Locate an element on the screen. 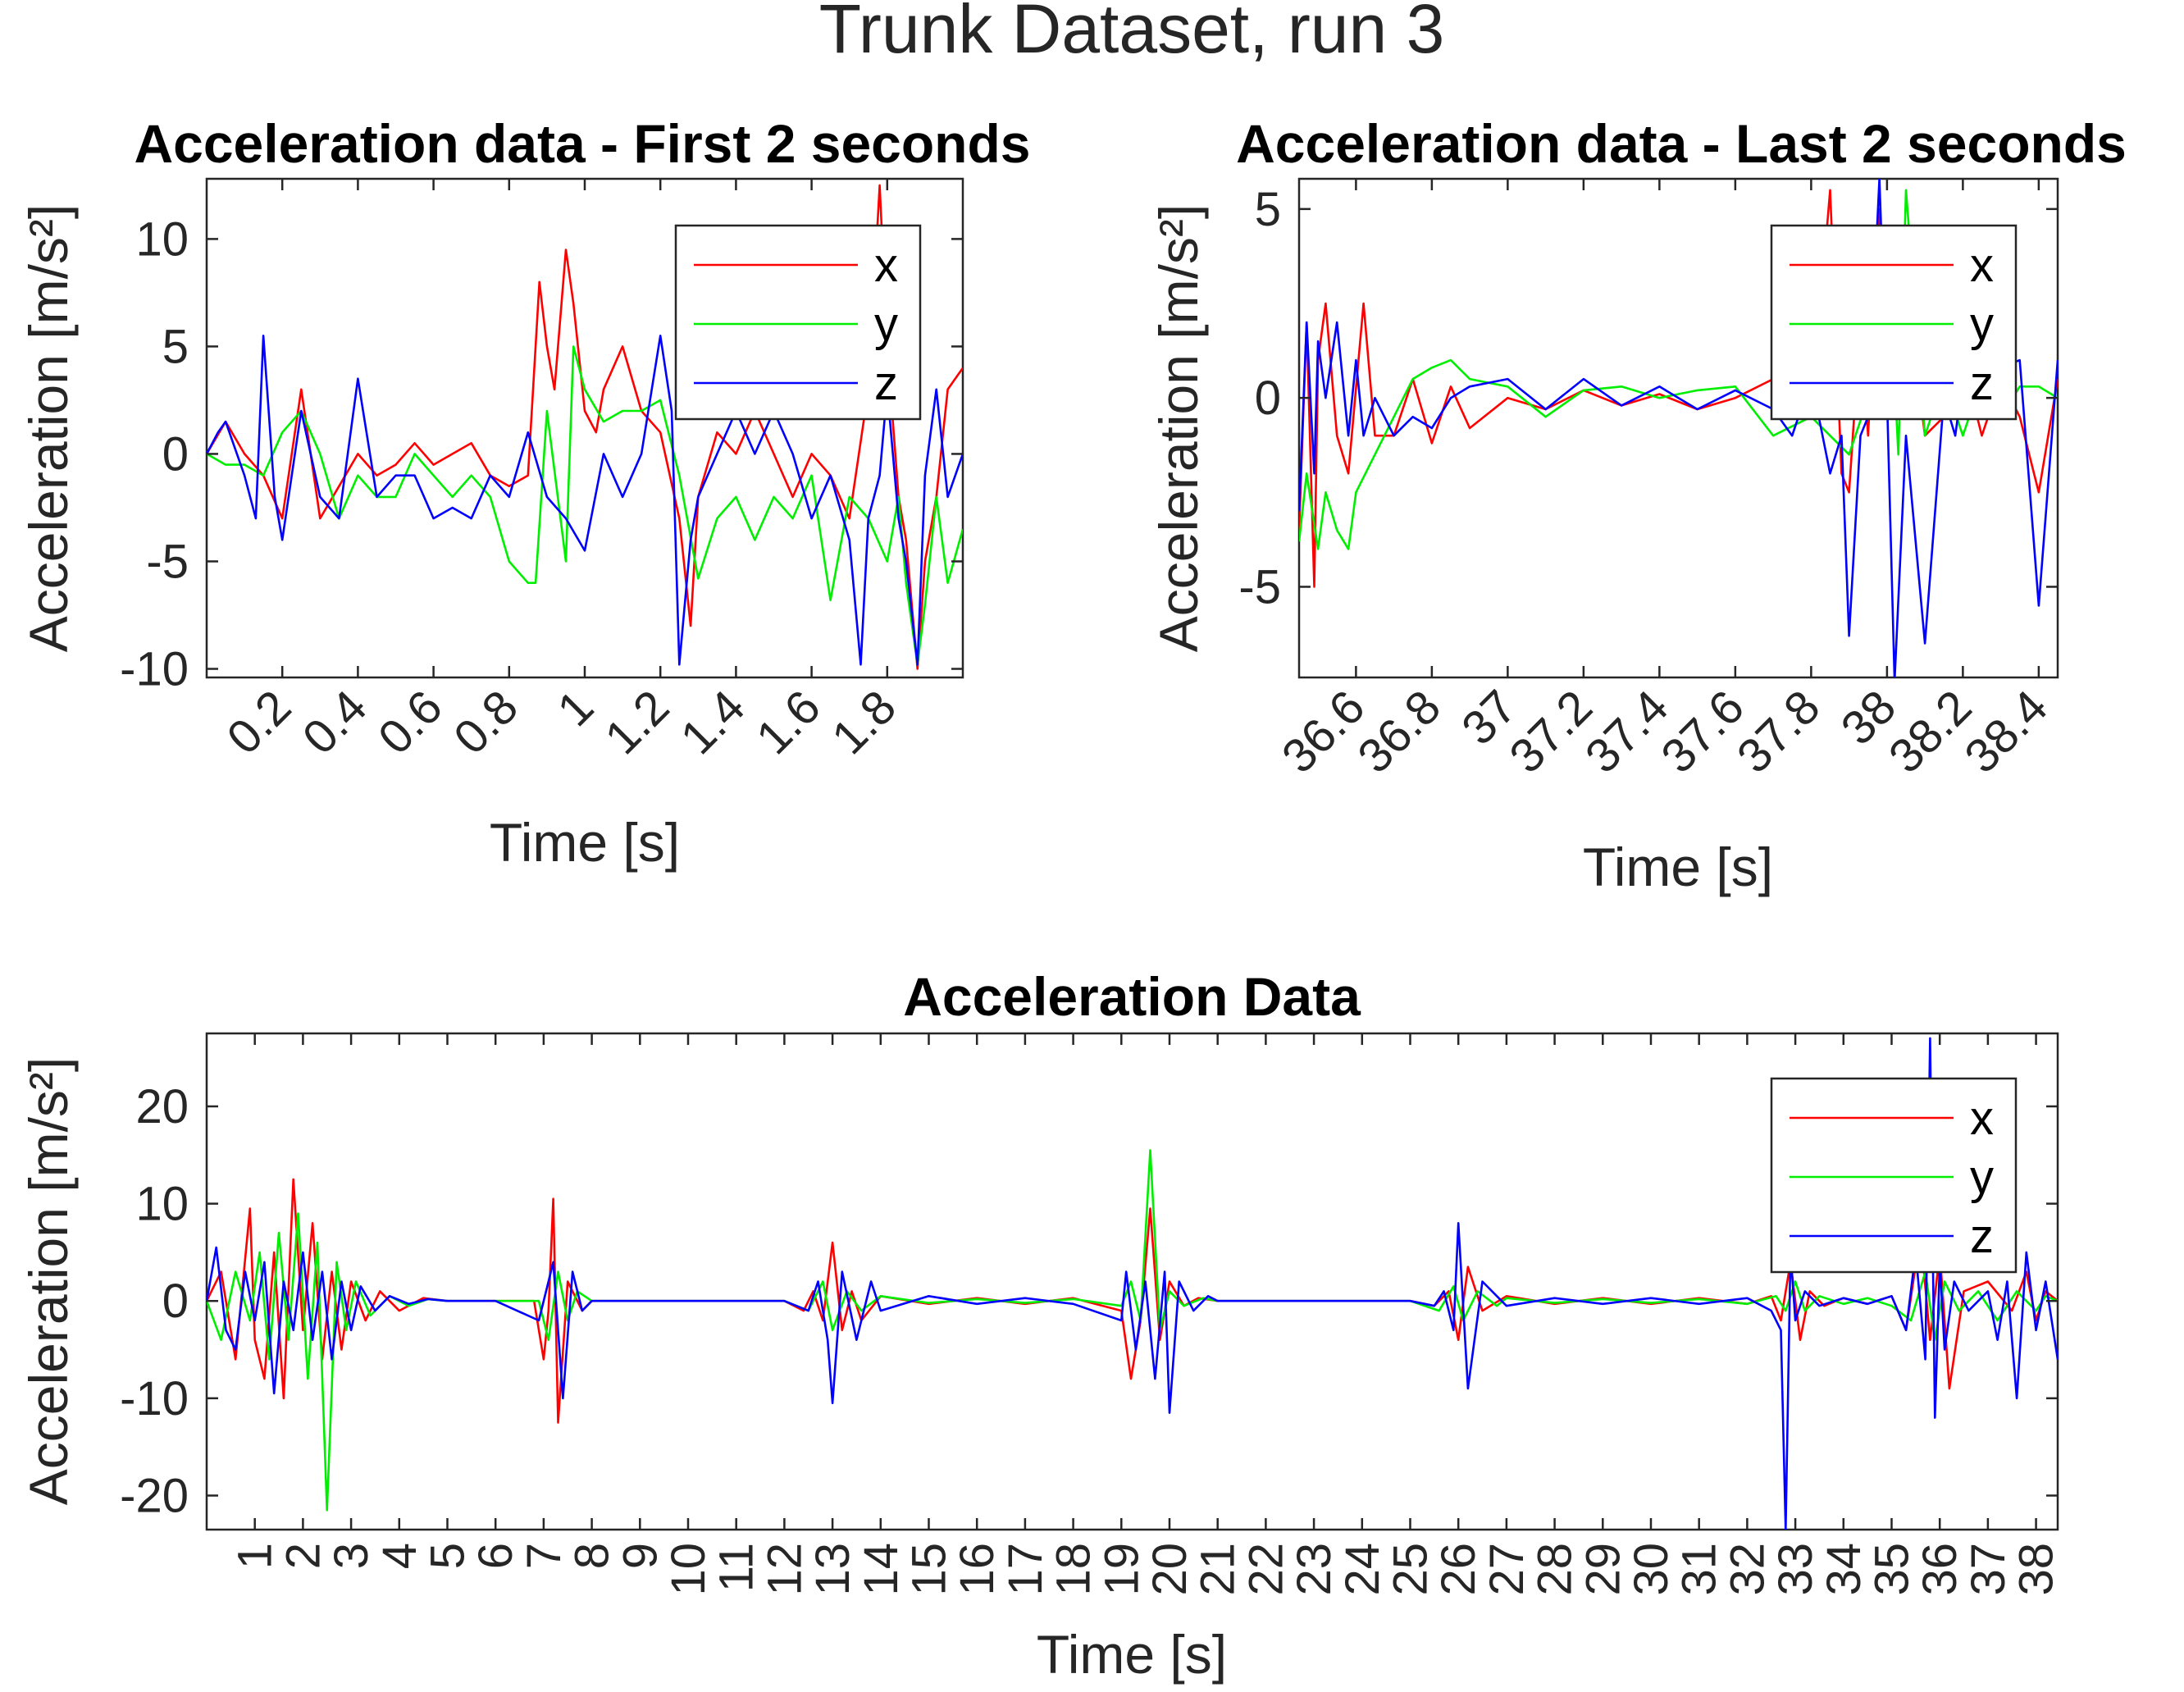 This screenshot has width=2184, height=1692. panel-first-2s-legend-label-y: y is located at coordinates (886, 325).